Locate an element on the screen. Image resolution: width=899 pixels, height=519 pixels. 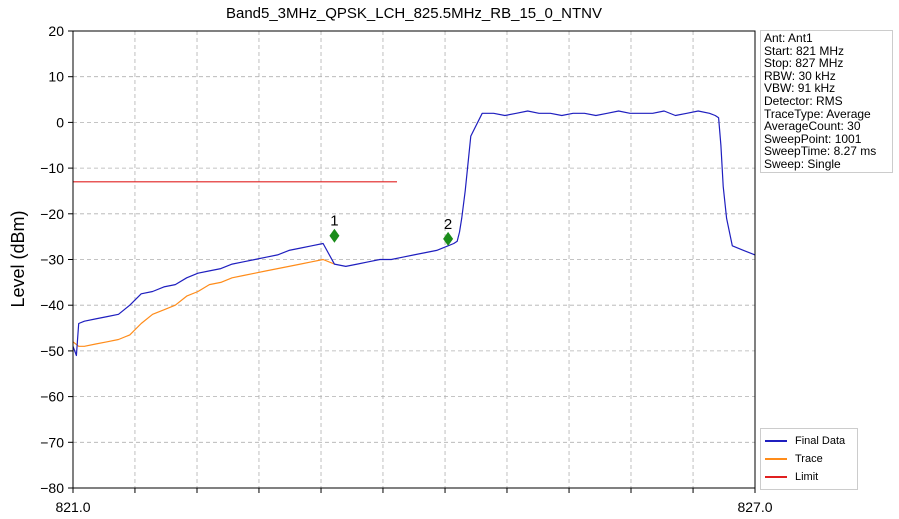
y-tick-label: 20 is located at coordinates (56, 31).